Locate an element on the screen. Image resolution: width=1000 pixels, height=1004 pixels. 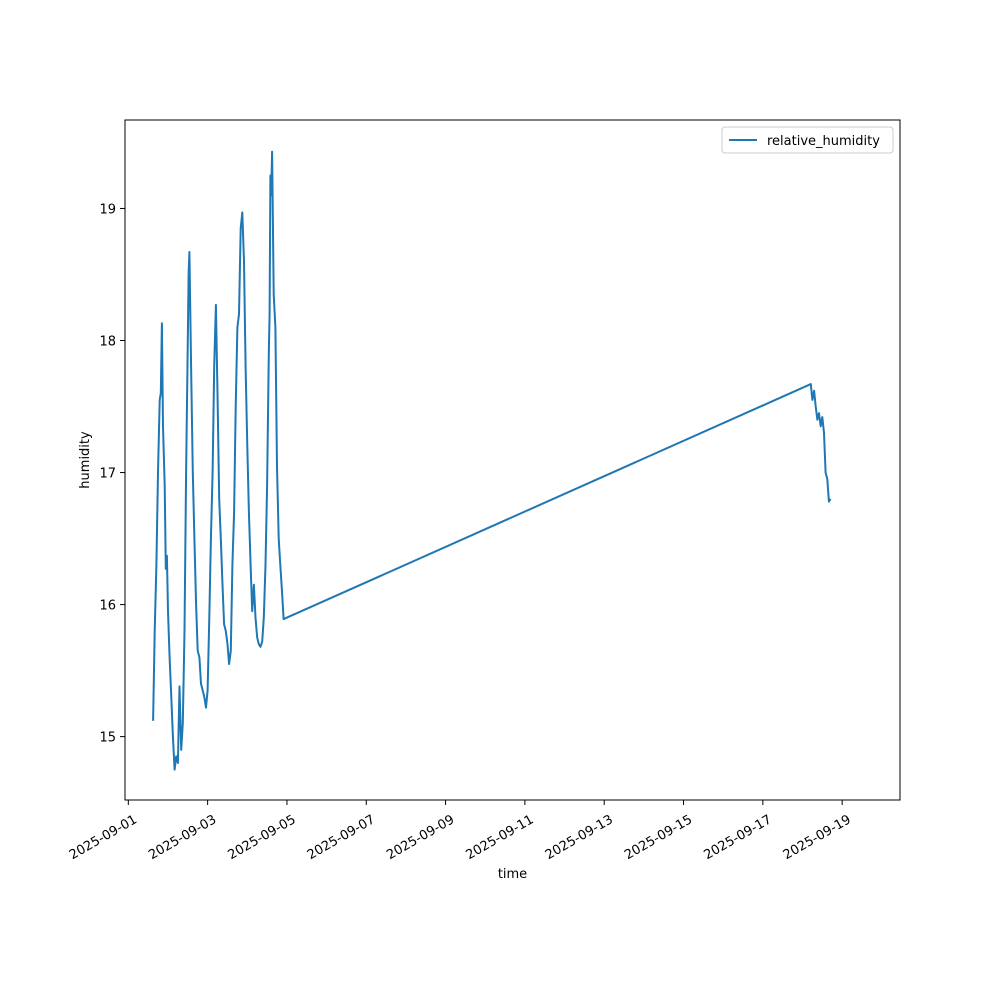
y-tick-label: 15 is located at coordinates (107, 738).